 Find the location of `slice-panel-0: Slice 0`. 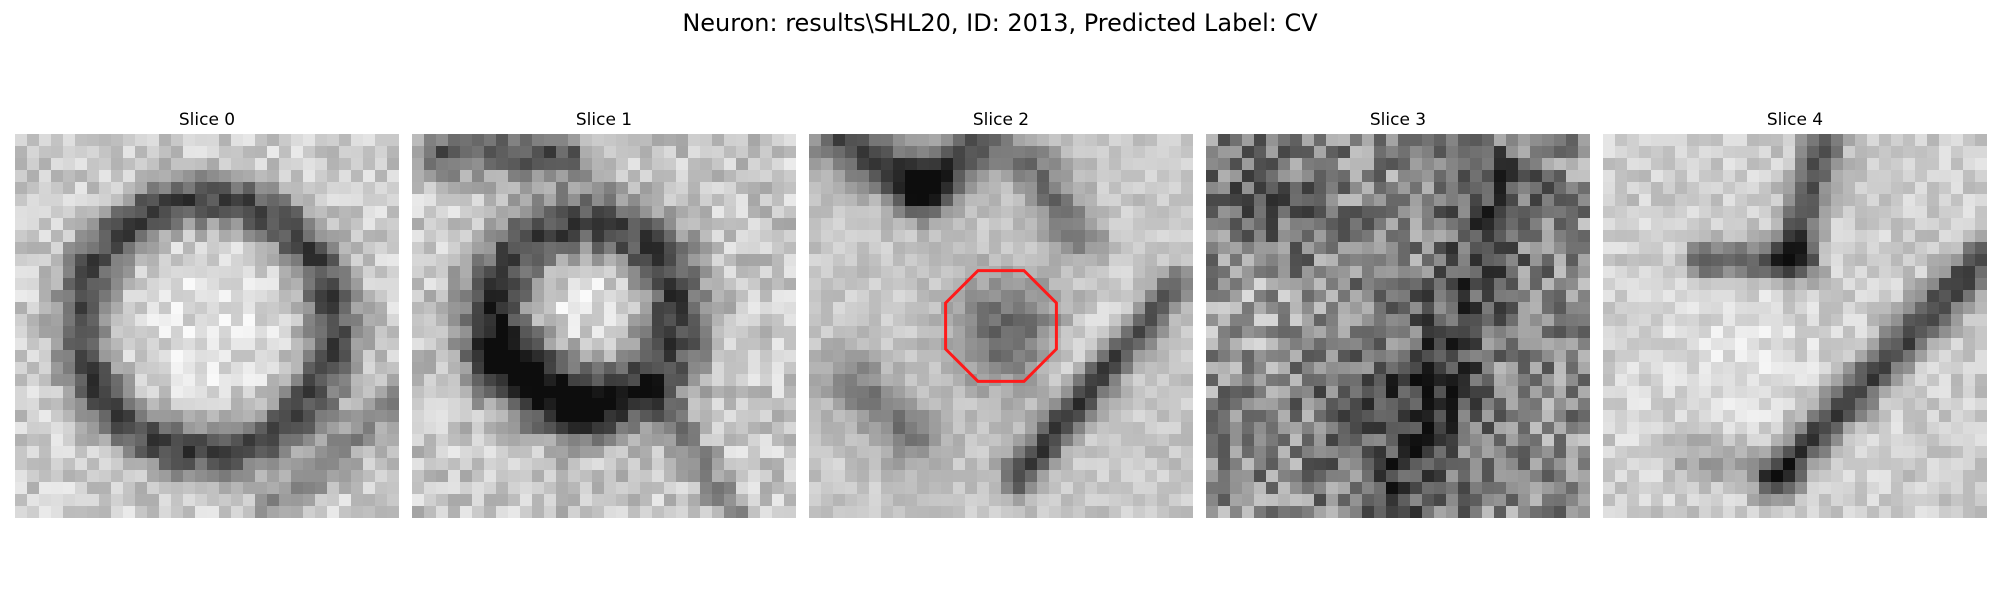

slice-panel-0: Slice 0 is located at coordinates (207, 313).